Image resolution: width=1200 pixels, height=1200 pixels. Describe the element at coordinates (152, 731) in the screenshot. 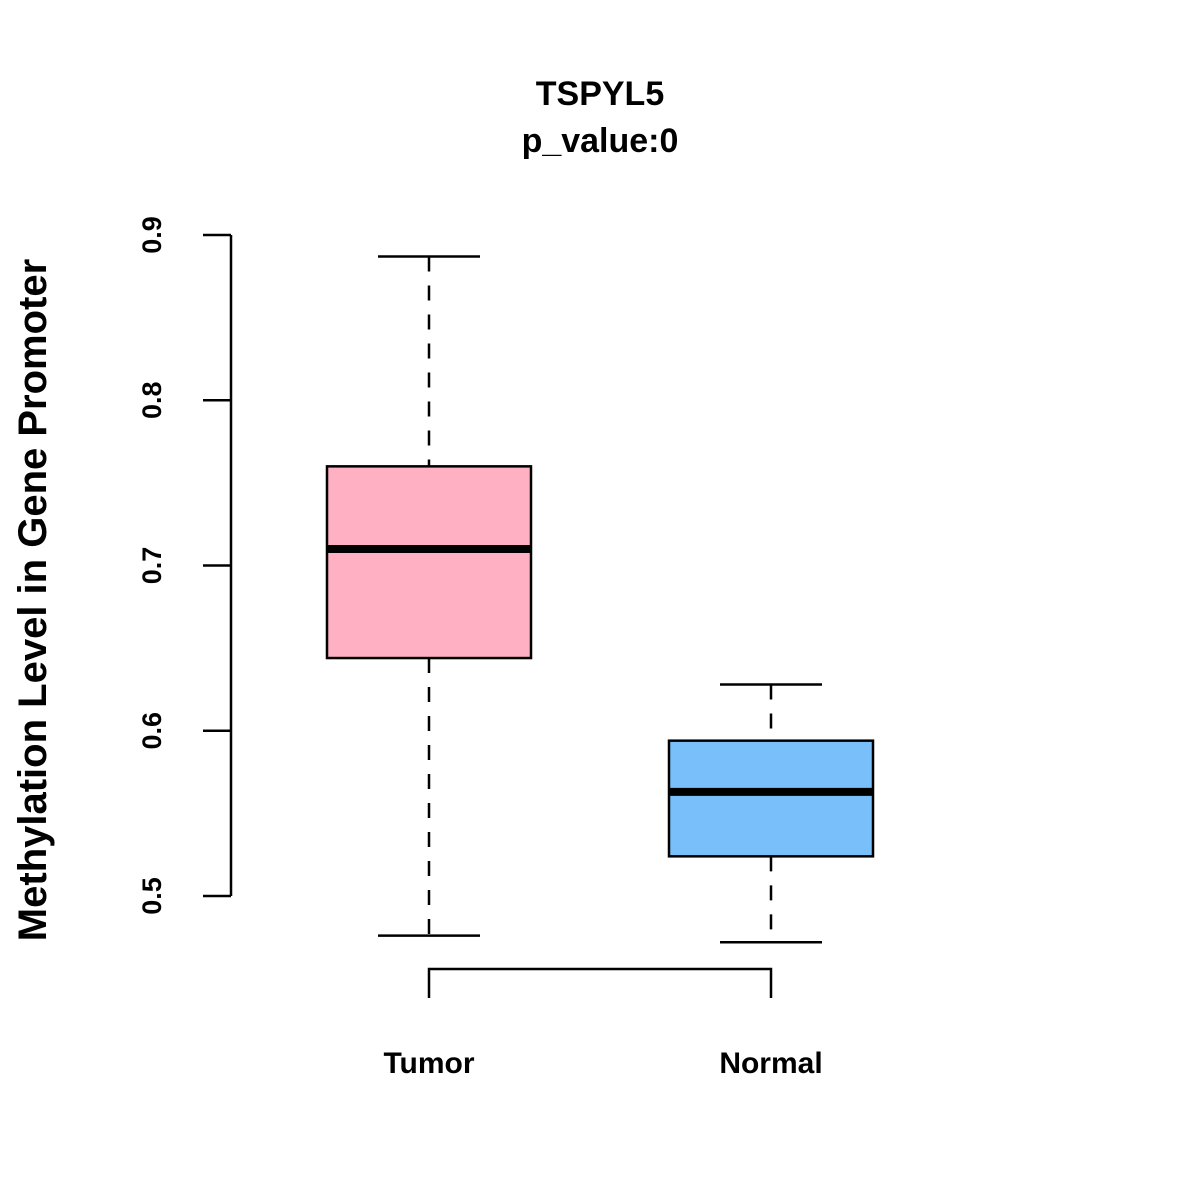

I see `y-tick-label: 0.6` at that location.